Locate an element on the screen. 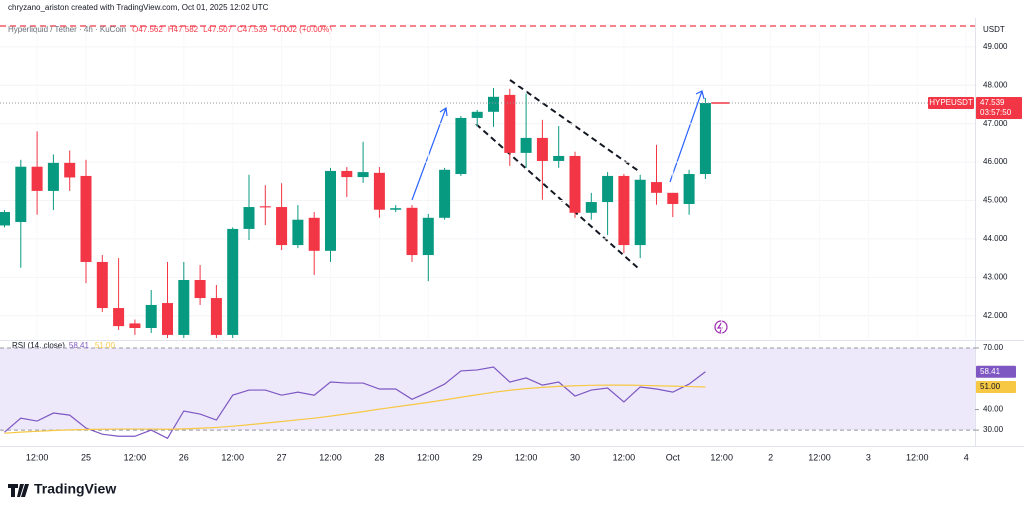 The width and height of the screenshot is (1024, 509). symbol: Hyperliquid / Tether · 4h · KuCoin is located at coordinates (67, 29).